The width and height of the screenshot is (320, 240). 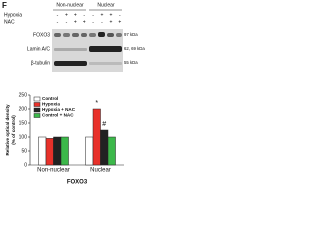 What do you see at coordinates (51, 104) in the screenshot?
I see `legend-label: Hypoxia` at bounding box center [51, 104].